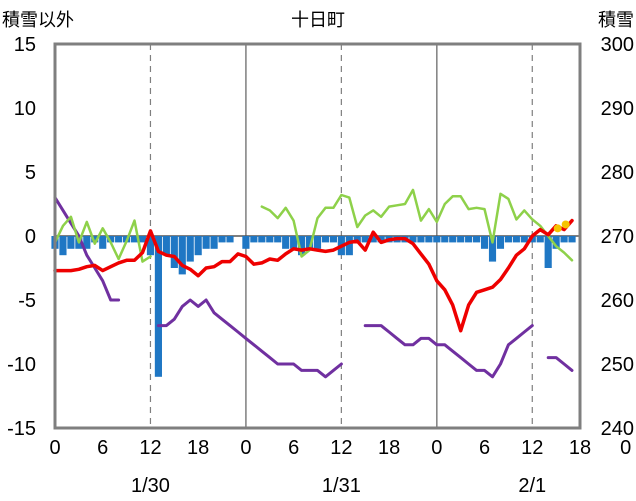 The width and height of the screenshot is (636, 501). I want to click on y-left-tick-label: -5, so click(27, 301).